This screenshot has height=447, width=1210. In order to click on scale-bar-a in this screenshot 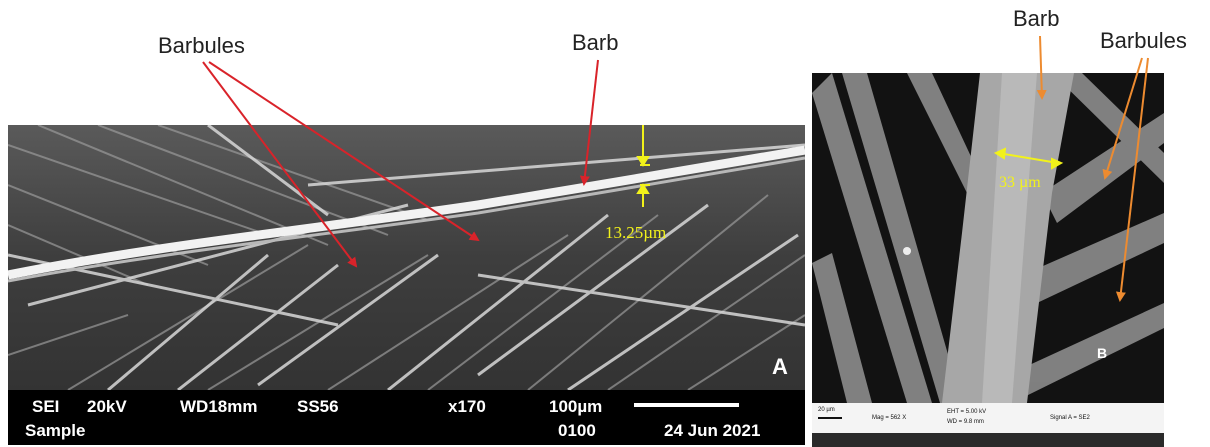, I will do `click(686, 405)`.